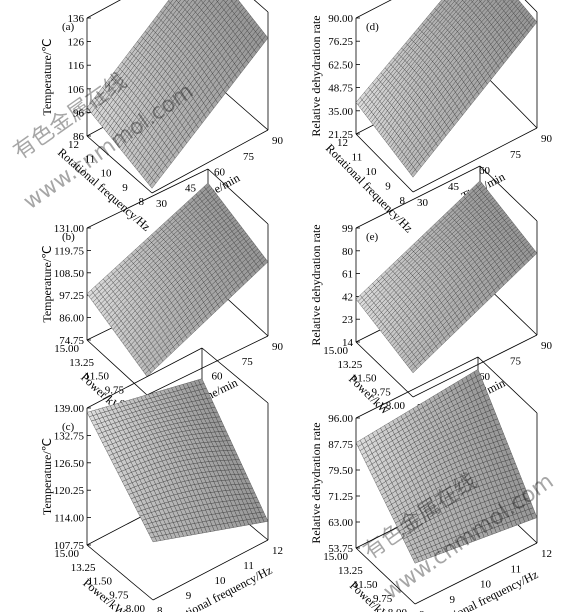 The image size is (571, 612). What do you see at coordinates (76, 90) in the screenshot?
I see `z-tick-label: 106` at bounding box center [76, 90].